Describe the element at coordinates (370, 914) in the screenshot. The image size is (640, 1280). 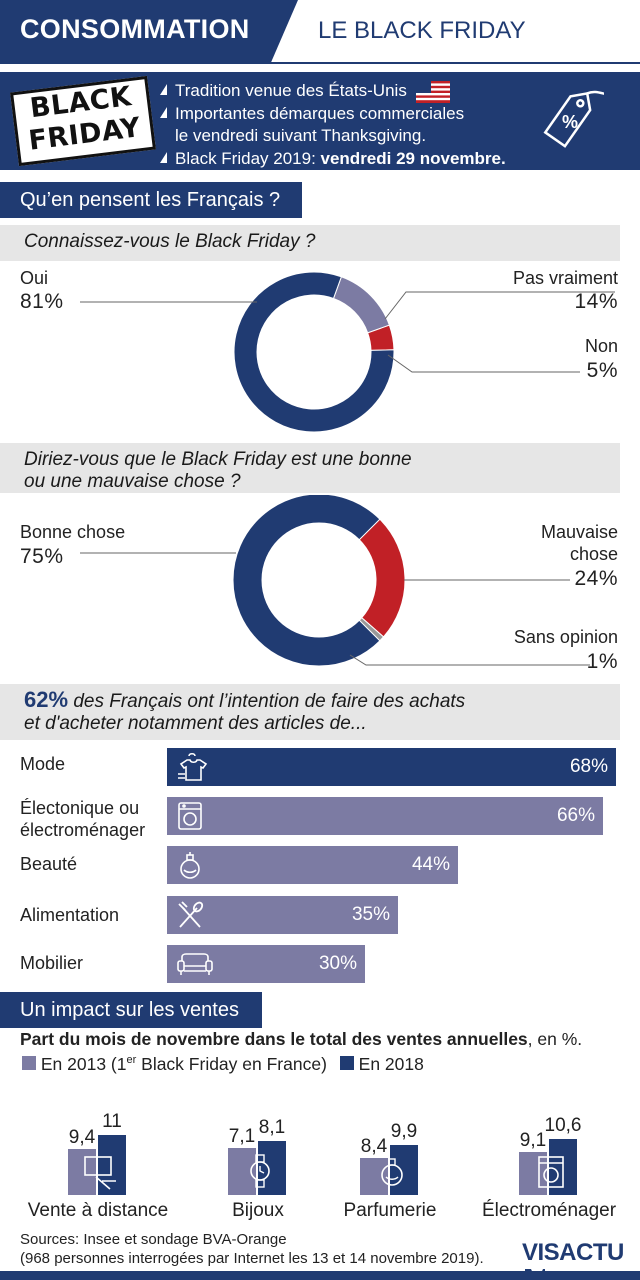
I see `bar-value-alimentation: 35%` at that location.